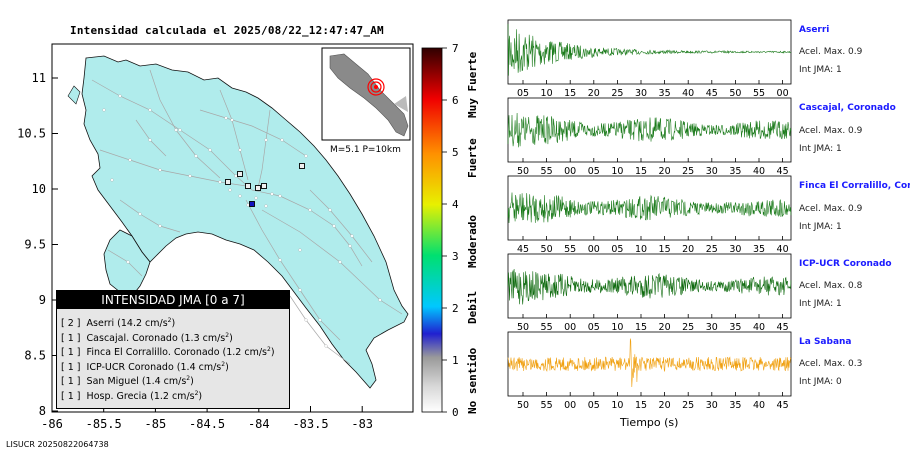 The width and height of the screenshot is (910, 460). I want to click on scale-number-2: 2, so click(455, 308).